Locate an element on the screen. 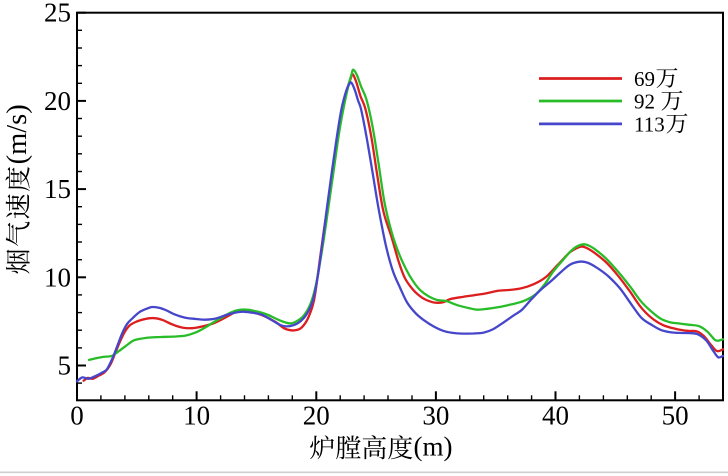 The image size is (728, 476). svg-text: 69 is located at coordinates (644, 79).